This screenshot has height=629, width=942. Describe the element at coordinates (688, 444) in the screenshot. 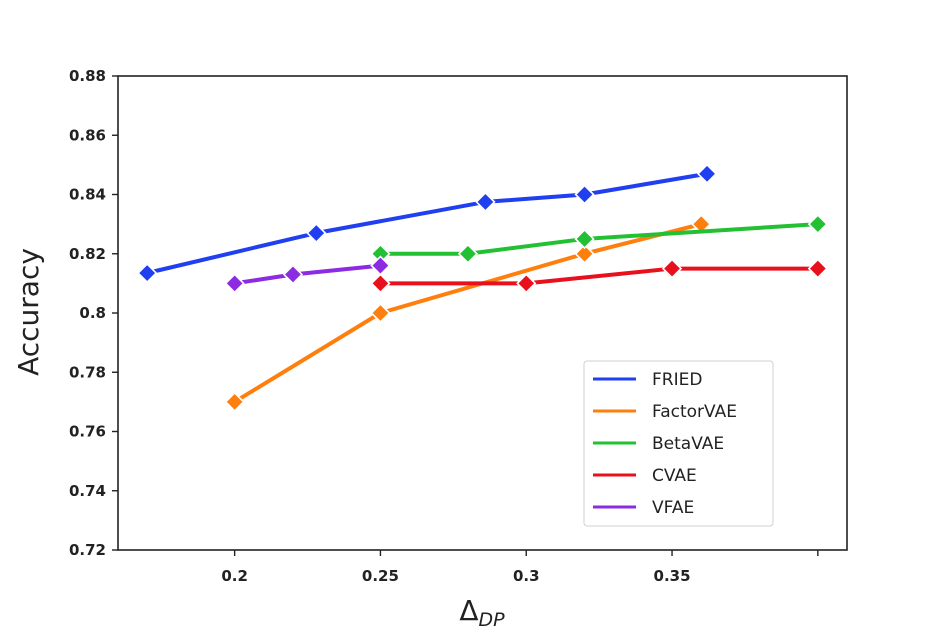

I see `legend-label-betavae: BetaVAE` at that location.